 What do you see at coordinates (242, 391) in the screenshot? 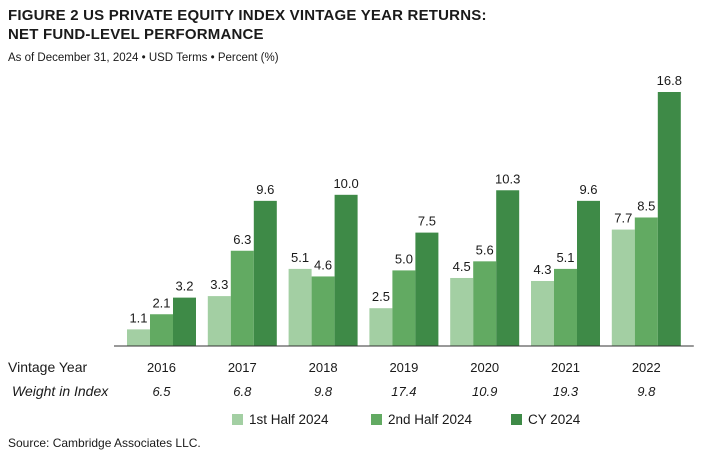
I see `weight-label-2017: 6.8` at bounding box center [242, 391].